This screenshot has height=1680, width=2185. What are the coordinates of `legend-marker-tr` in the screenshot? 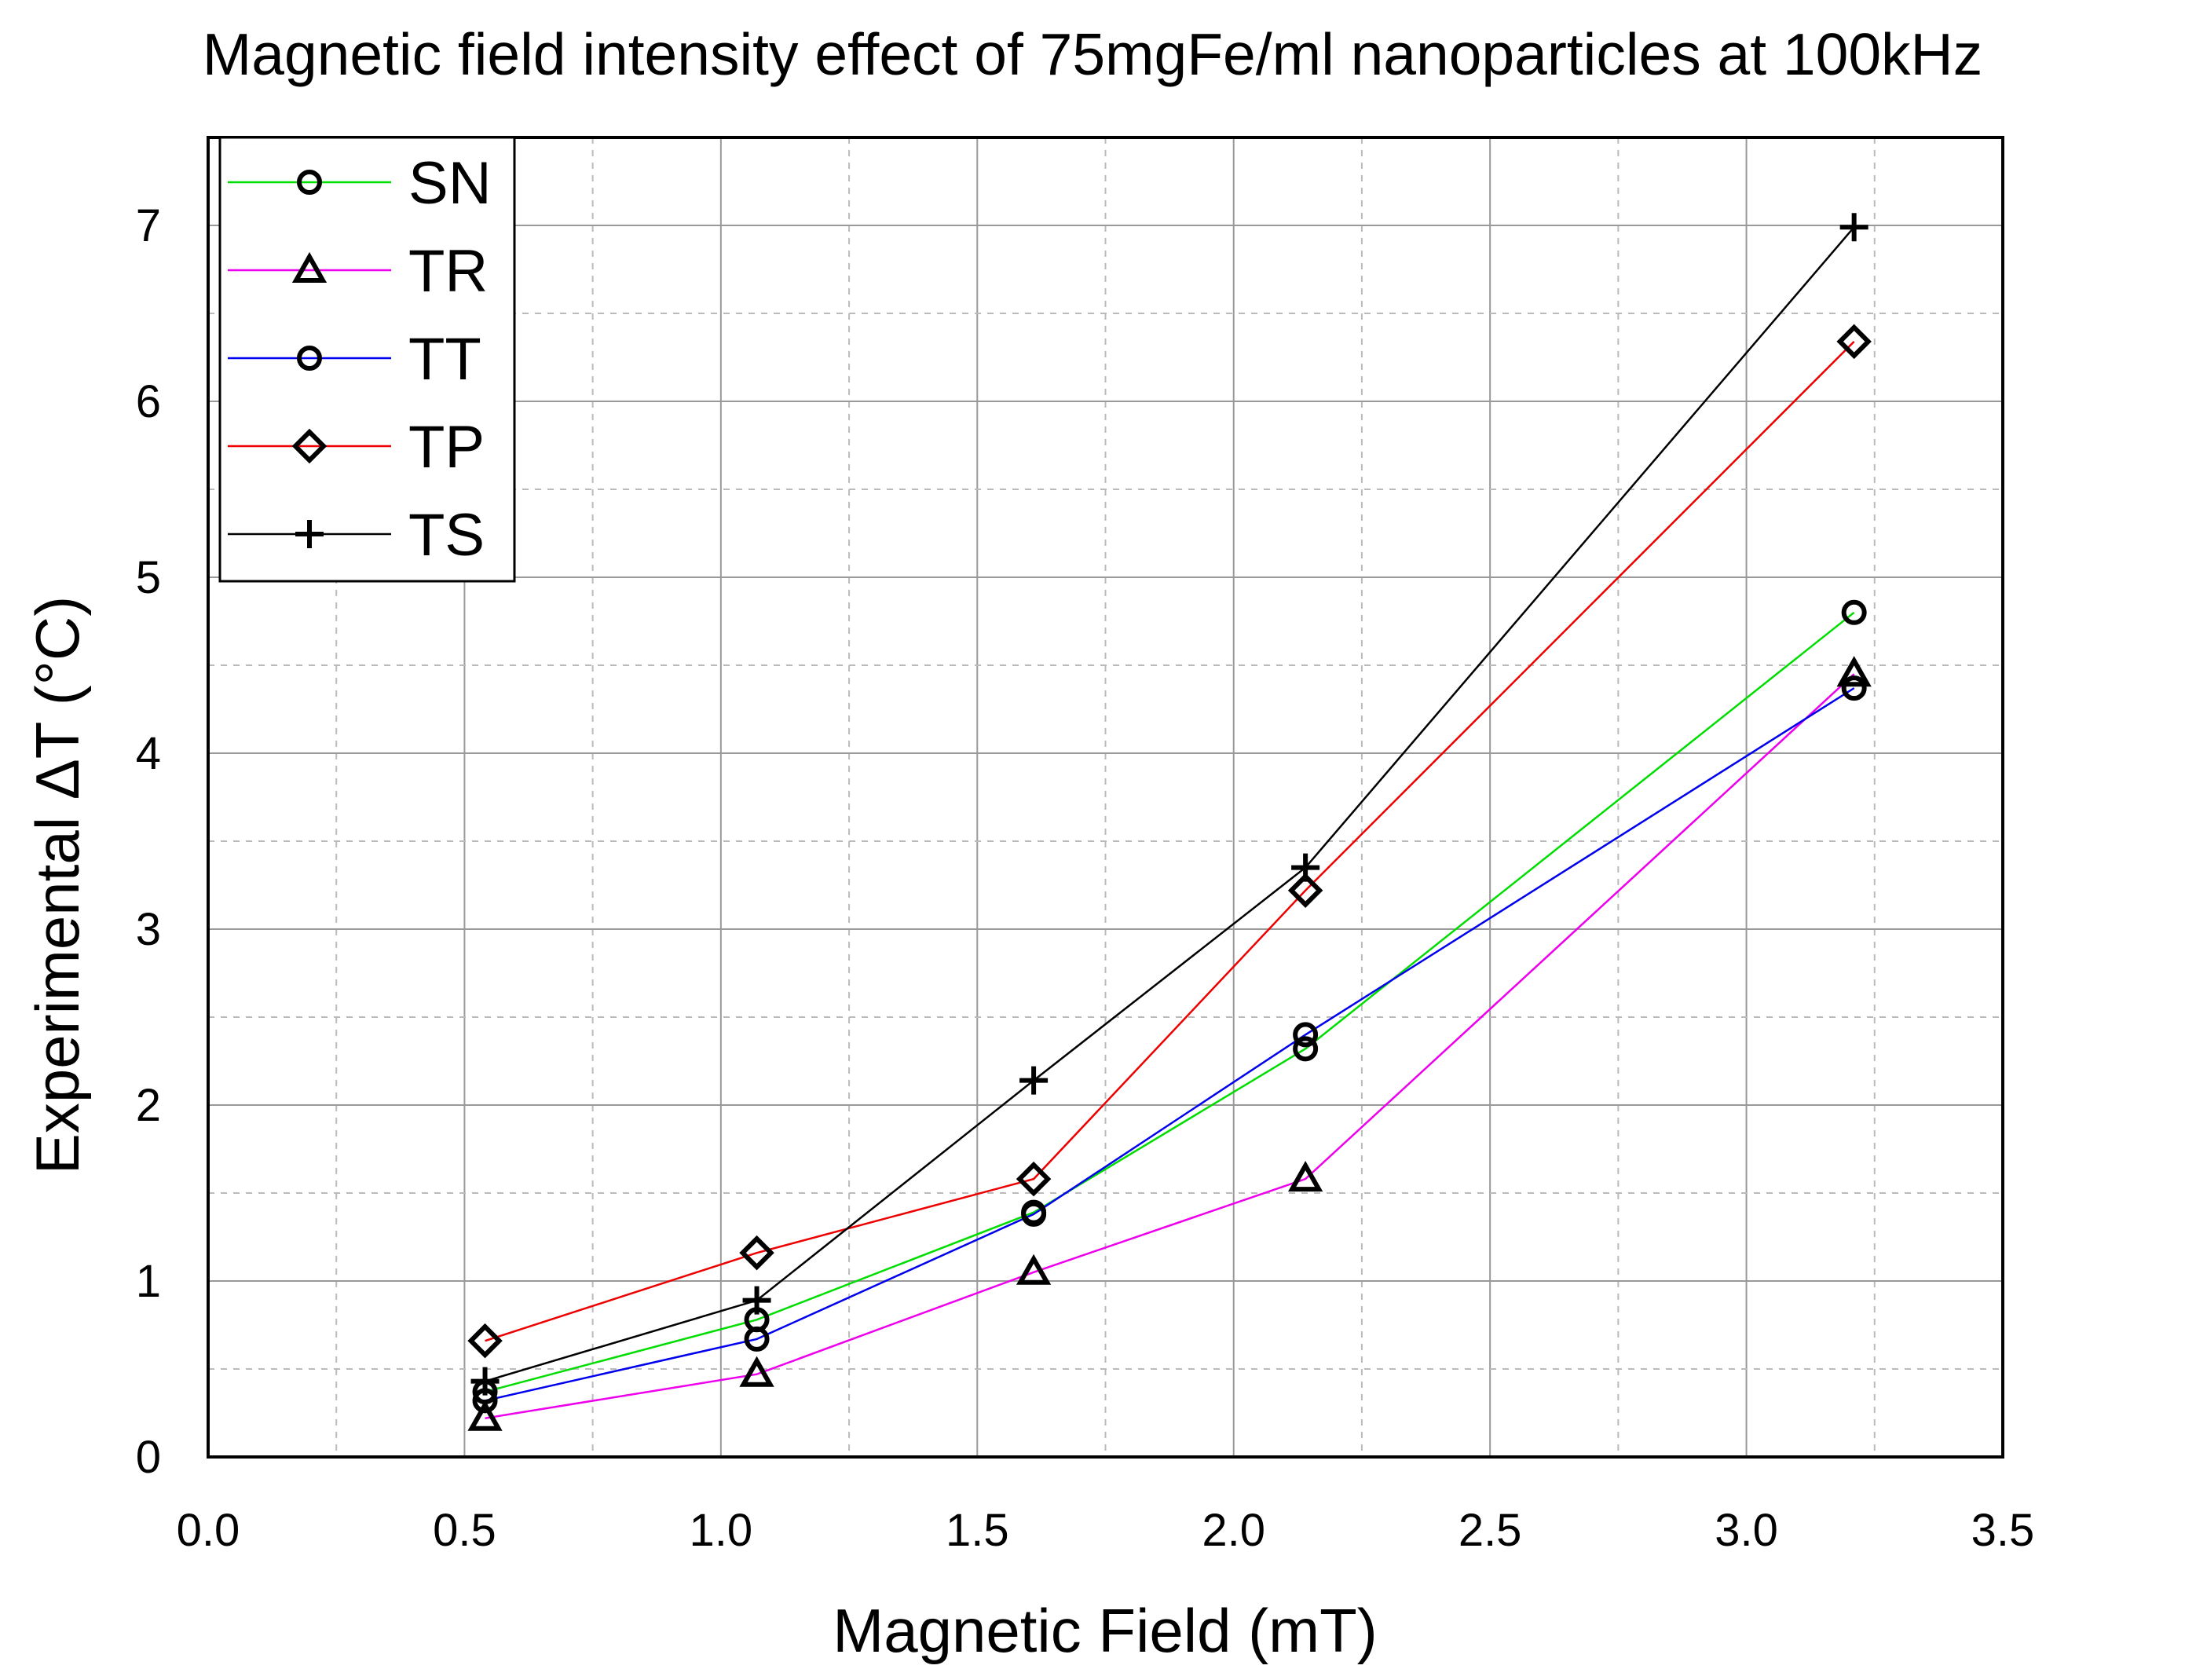 It's located at (309, 267).